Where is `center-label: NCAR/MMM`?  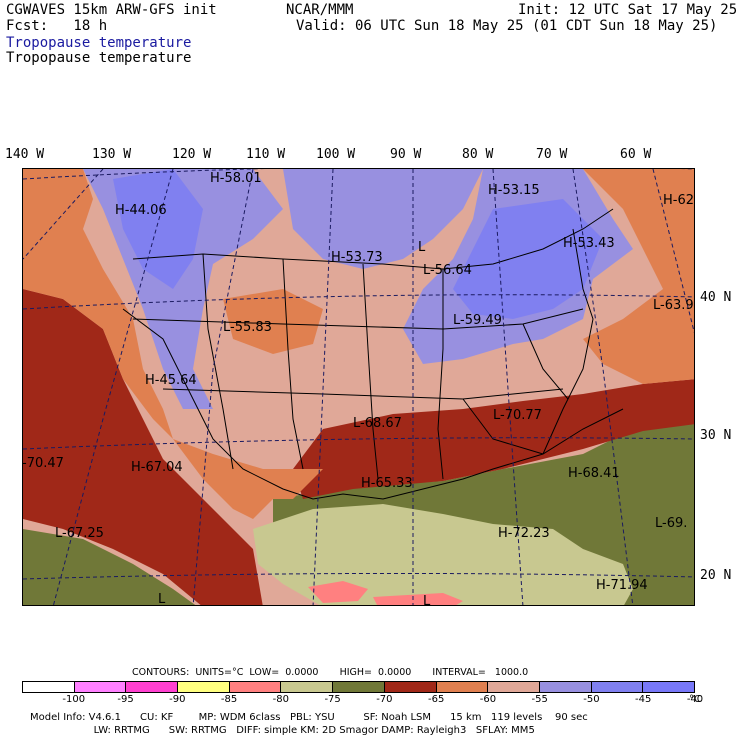 center-label: NCAR/MMM is located at coordinates (320, 10).